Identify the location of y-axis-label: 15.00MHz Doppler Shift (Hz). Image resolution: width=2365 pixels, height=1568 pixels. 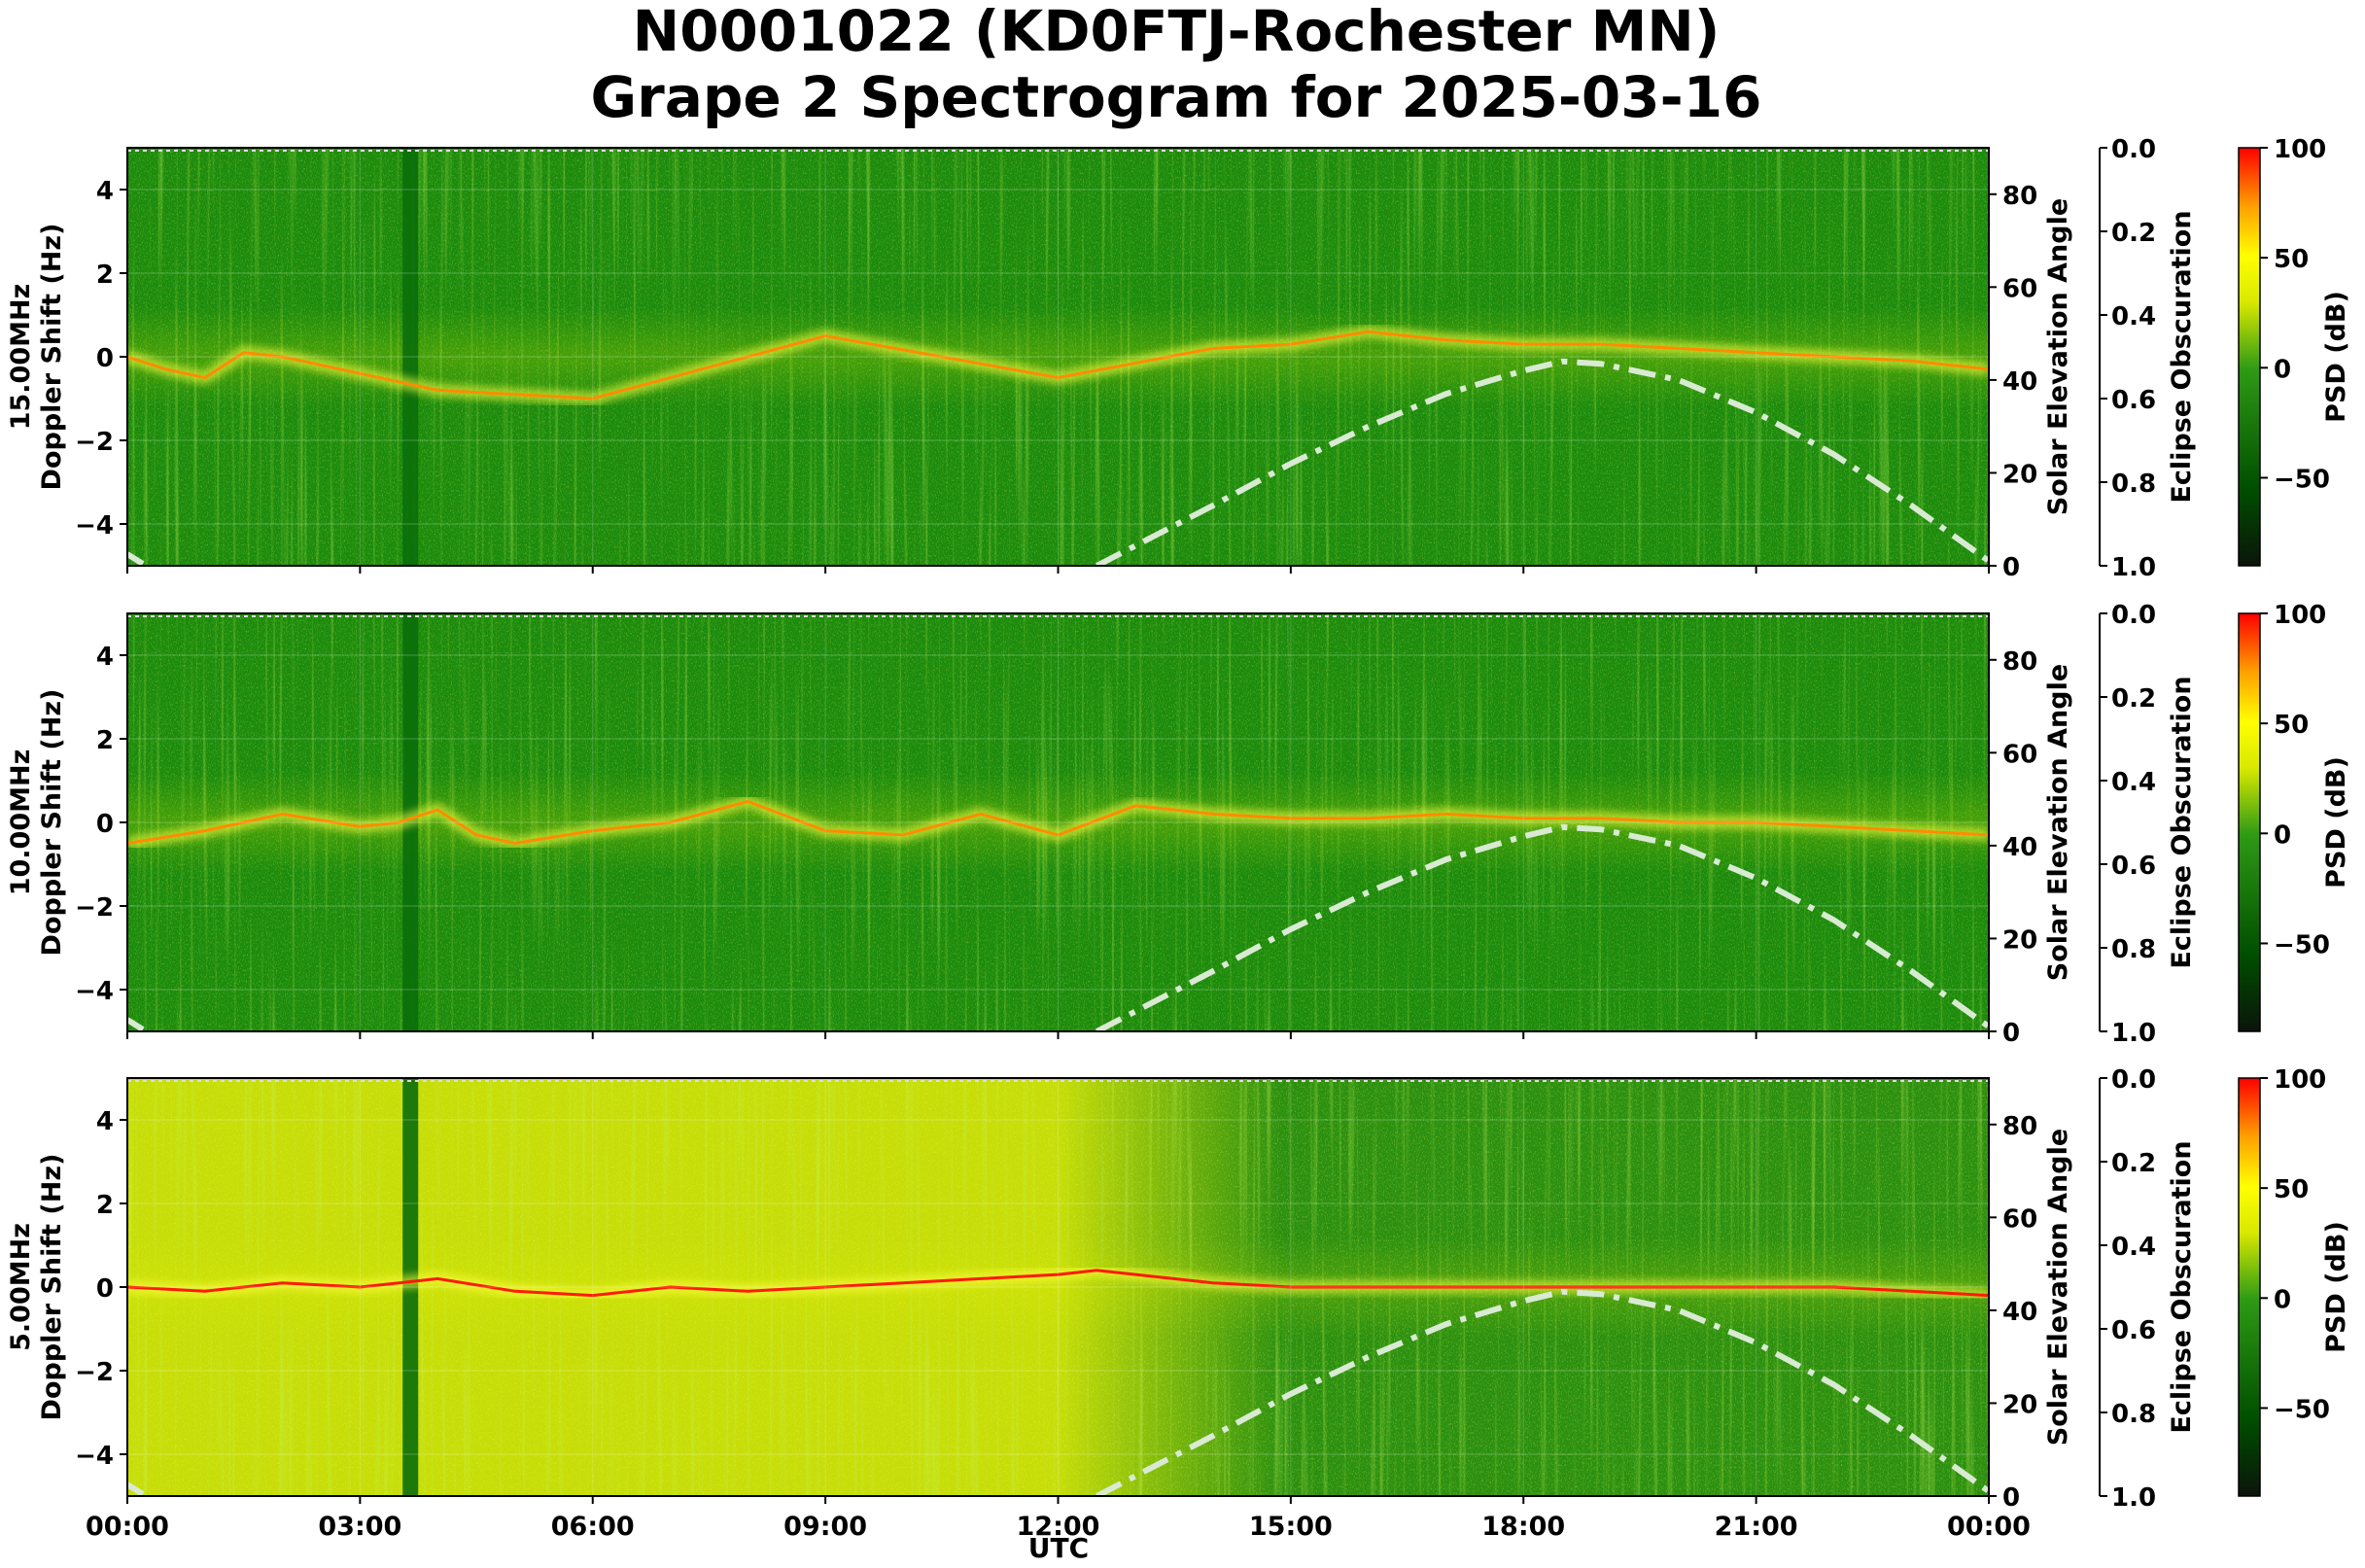
(37, 357).